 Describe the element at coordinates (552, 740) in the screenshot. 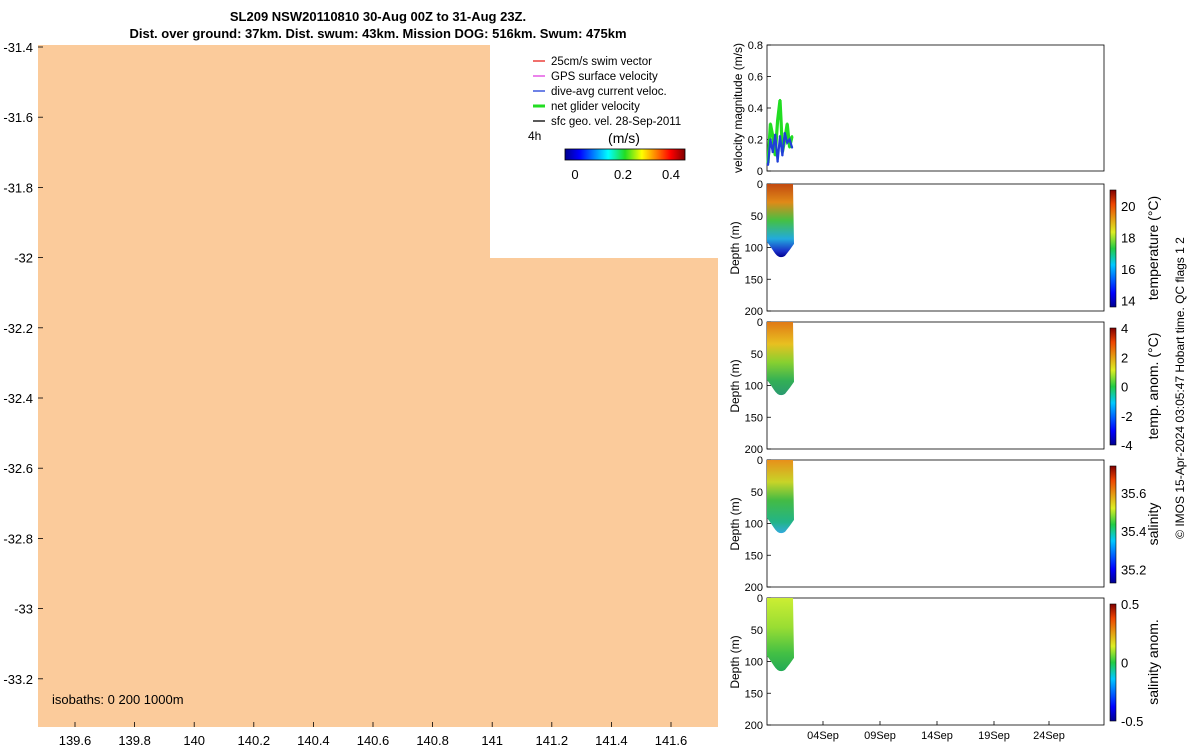

I see `lon-tick-label: 141.2` at that location.